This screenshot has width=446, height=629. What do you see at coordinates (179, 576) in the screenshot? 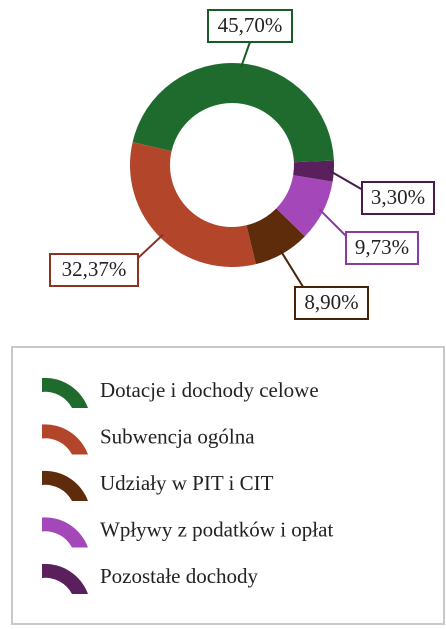
I see `legend-label: Pozostałe dochody` at bounding box center [179, 576].